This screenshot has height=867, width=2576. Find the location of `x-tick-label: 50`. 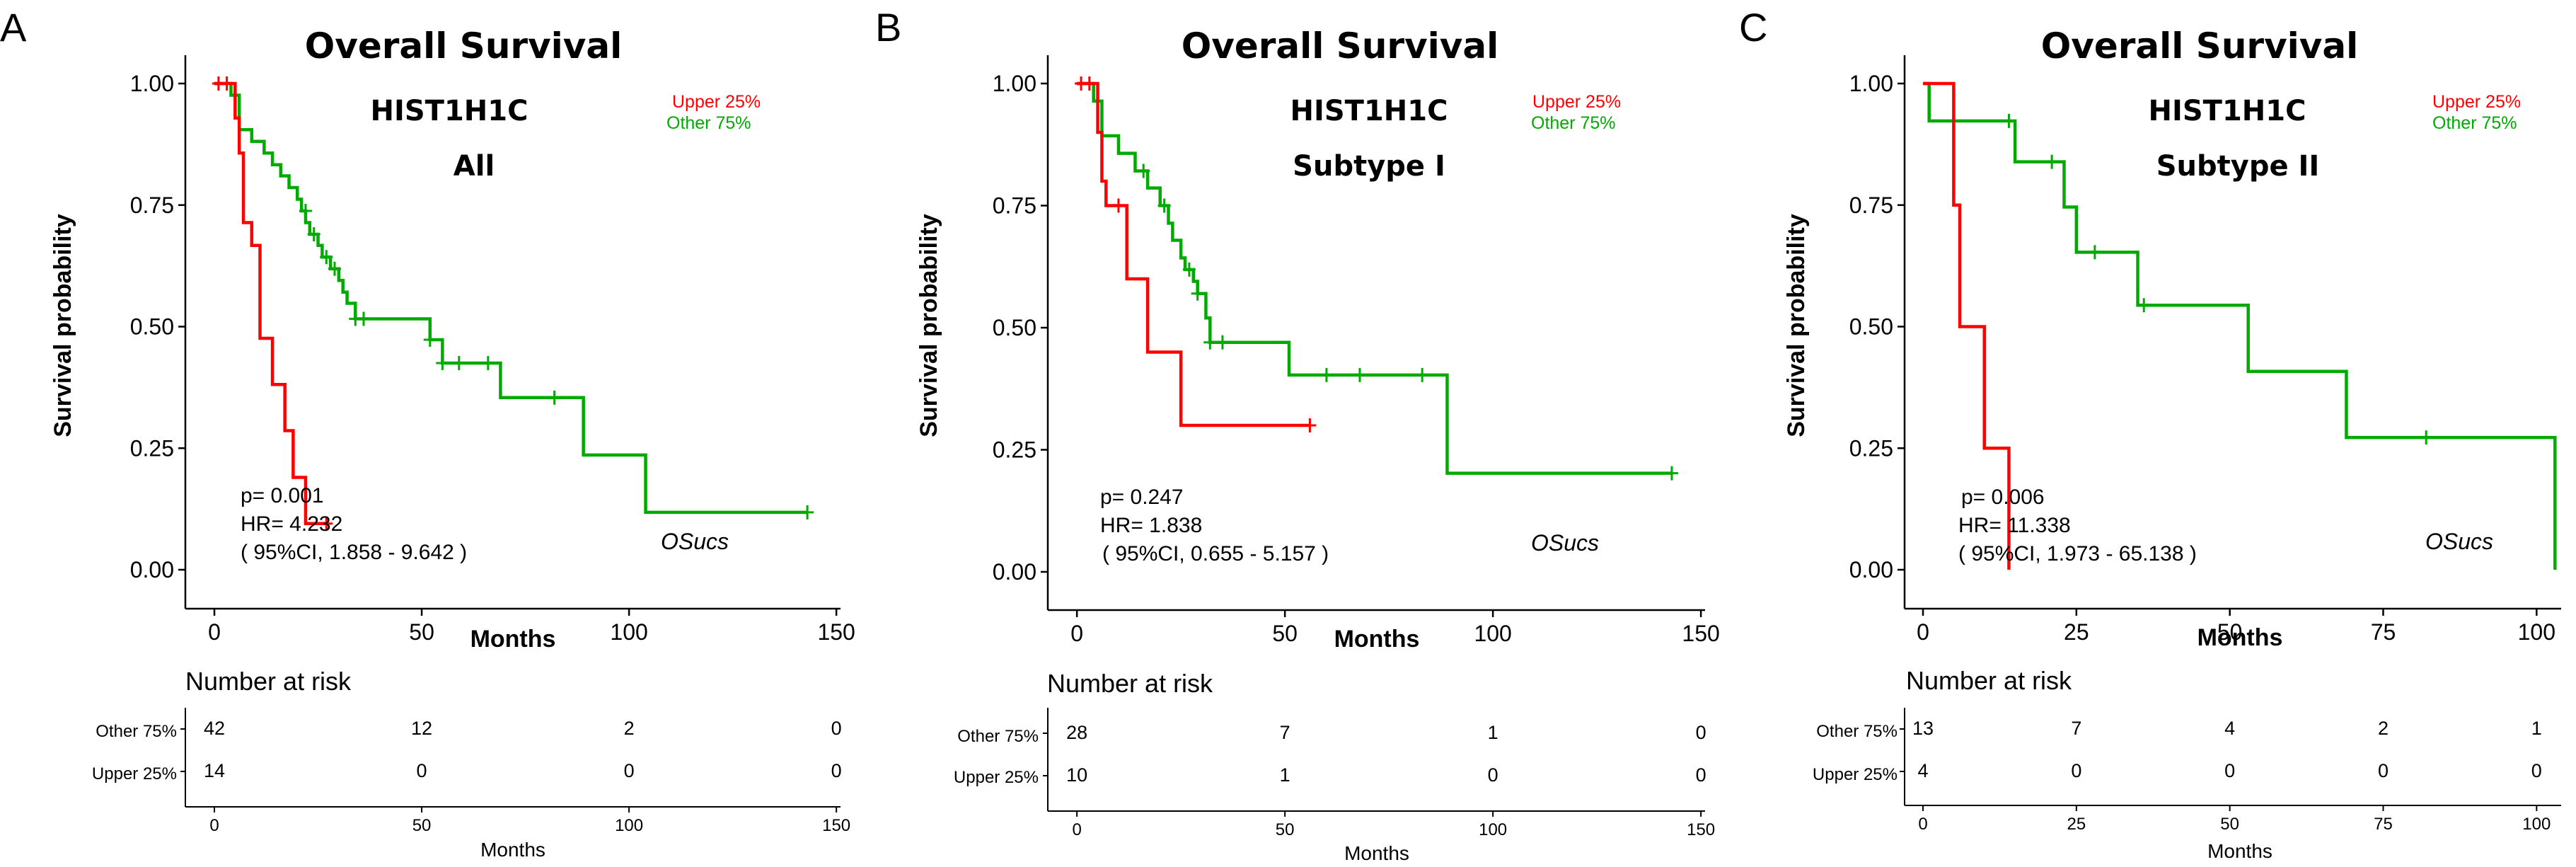

x-tick-label: 50 is located at coordinates (422, 632).